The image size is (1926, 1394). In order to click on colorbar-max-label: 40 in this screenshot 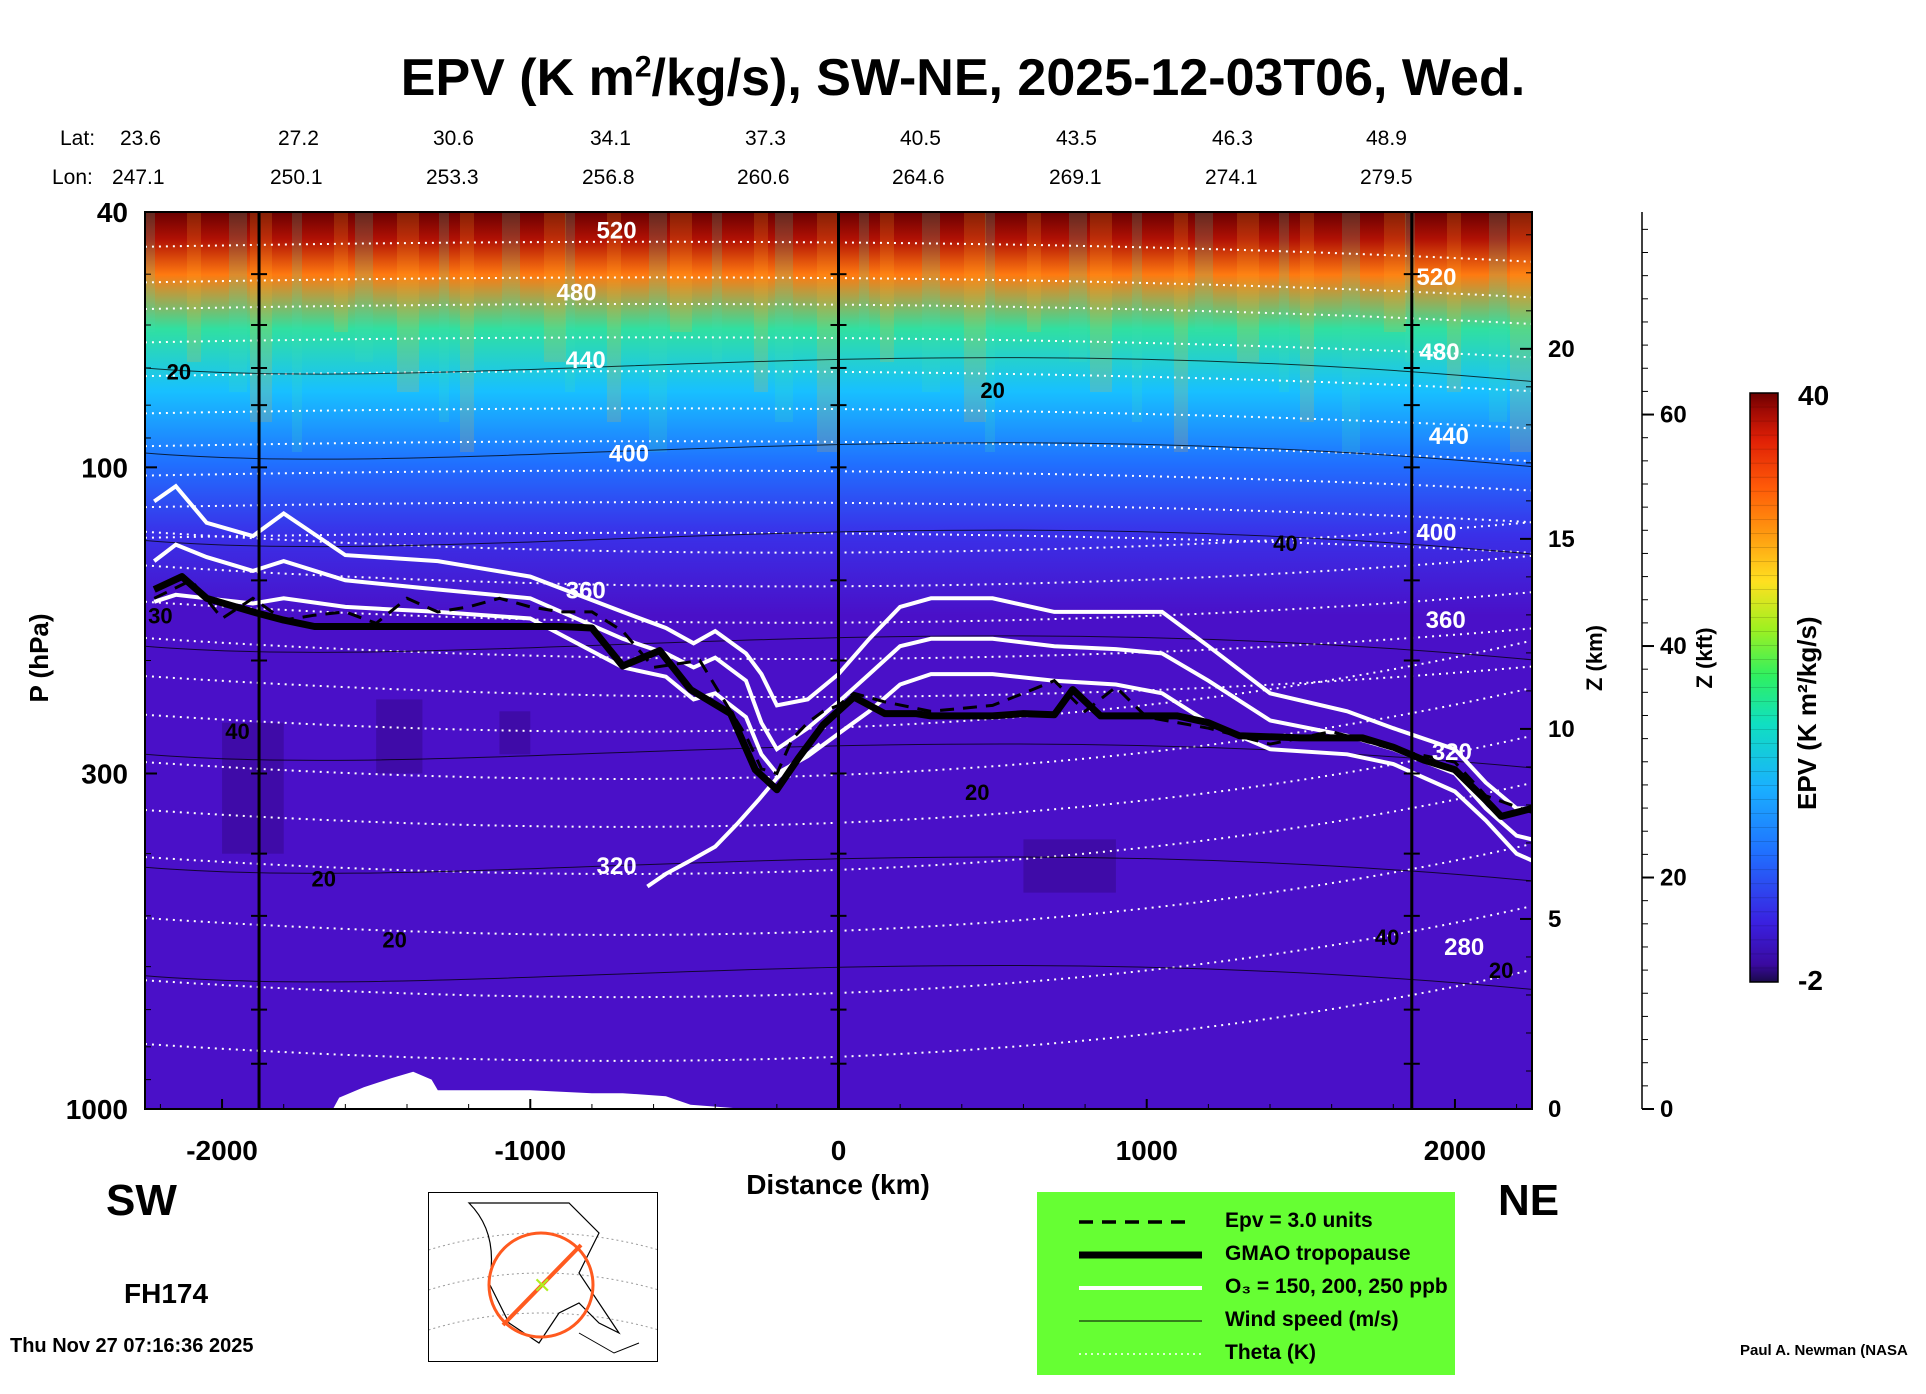, I will do `click(1813, 395)`.